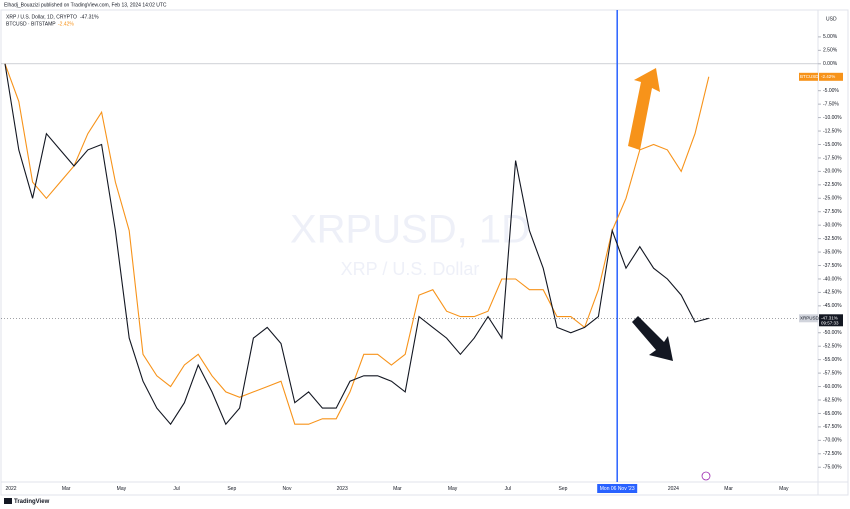  I want to click on y-tick-label: -60.00%, so click(832, 387).